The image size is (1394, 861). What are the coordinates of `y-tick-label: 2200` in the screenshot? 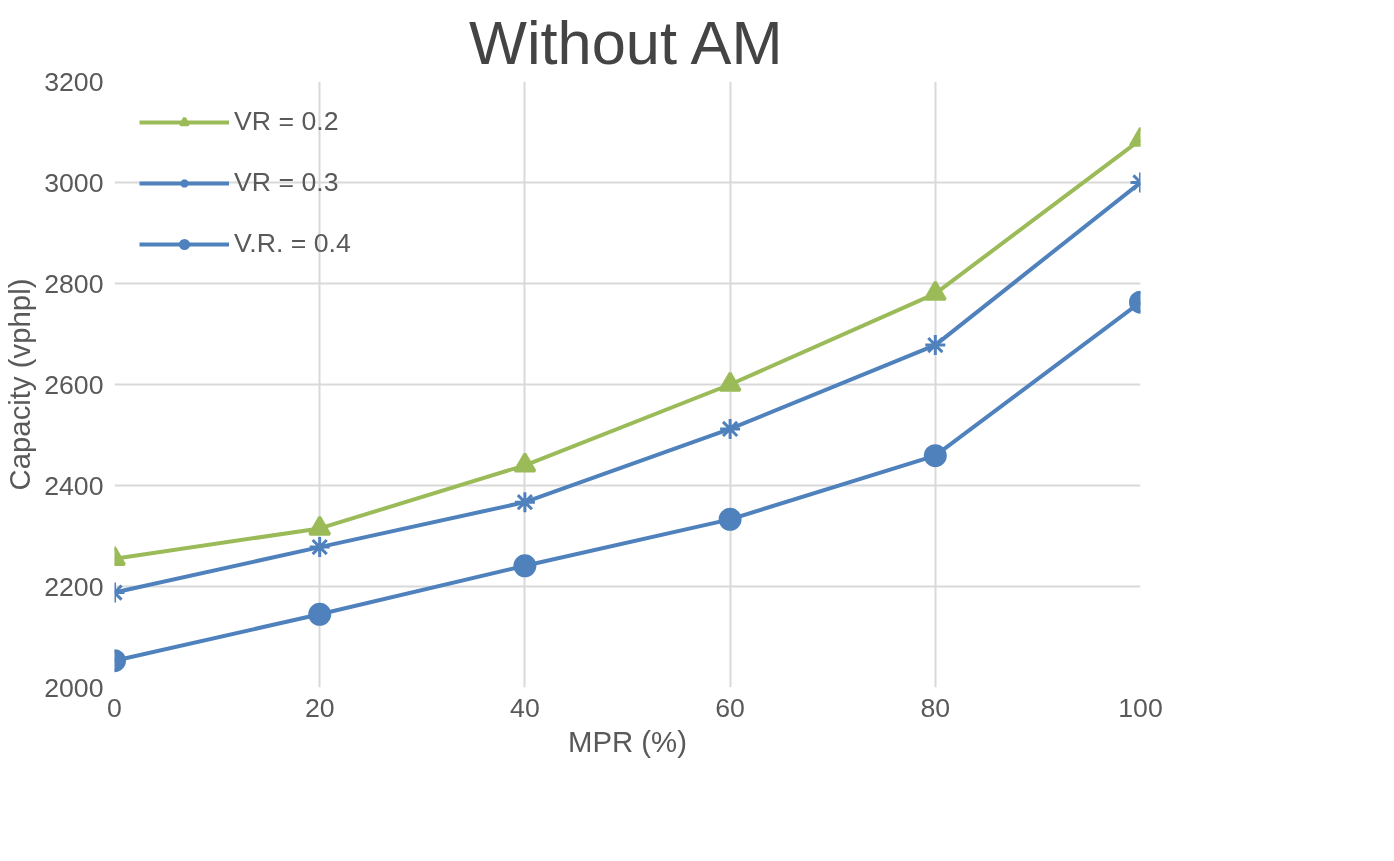 It's located at (74, 586).